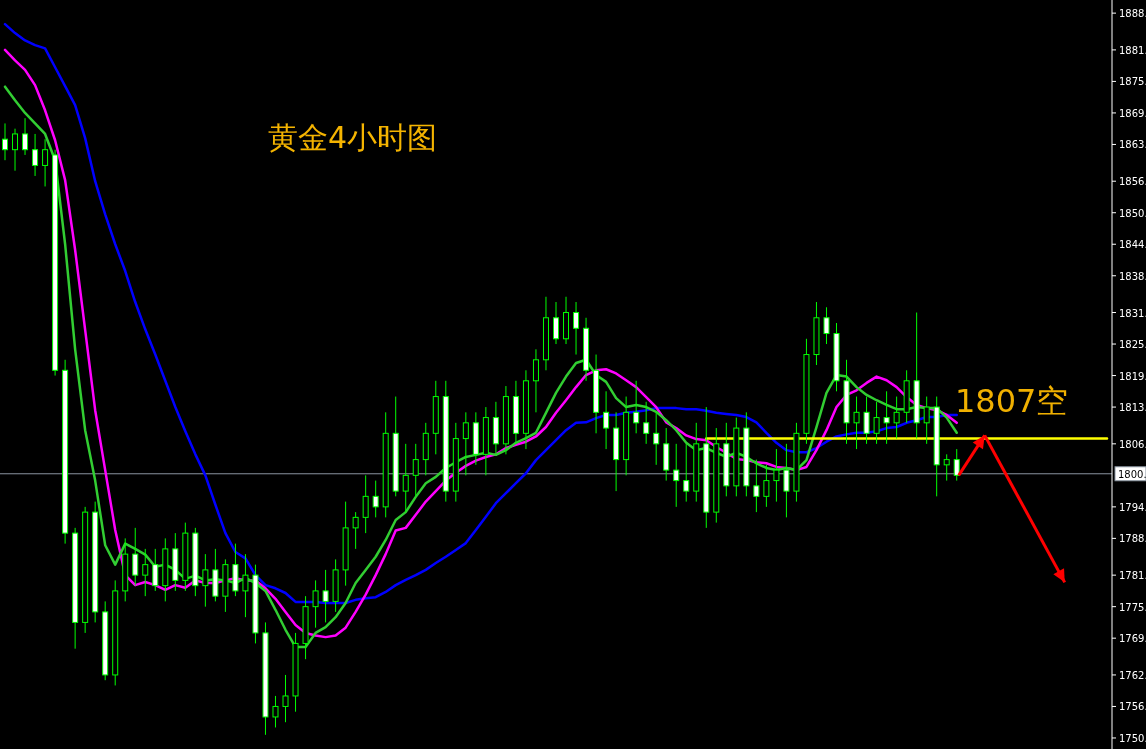 This screenshot has width=1146, height=749. What do you see at coordinates (1132, 14) in the screenshot?
I see `y-tick-label: 1888.` at bounding box center [1132, 14].